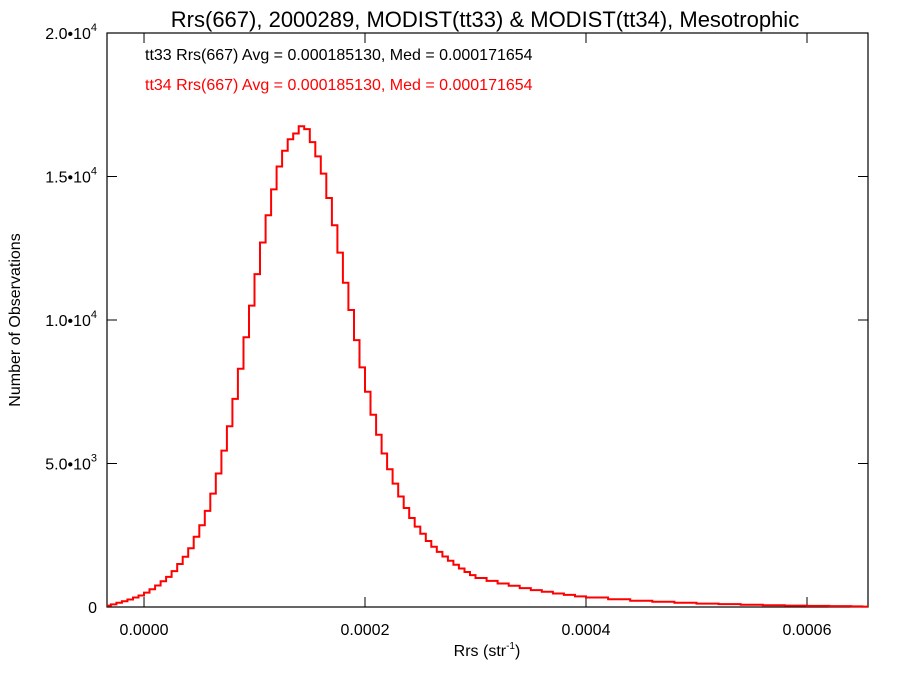 This screenshot has width=900, height=675. What do you see at coordinates (144, 630) in the screenshot?
I see `x-tick-label: 0.0000` at bounding box center [144, 630].